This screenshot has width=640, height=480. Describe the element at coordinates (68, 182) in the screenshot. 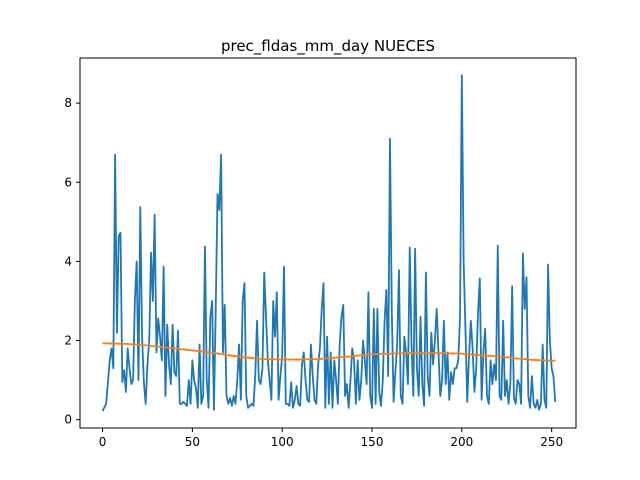

I see `y-tick-label: 6` at that location.